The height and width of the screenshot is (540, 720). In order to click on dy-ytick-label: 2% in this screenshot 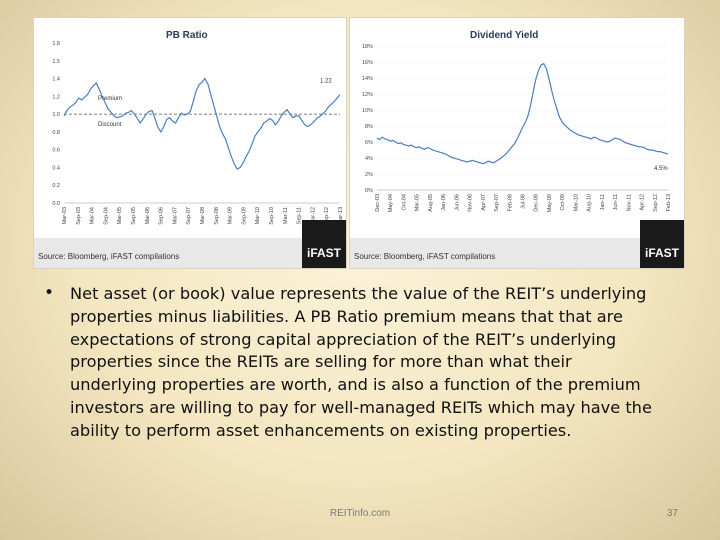, I will do `click(369, 175)`.